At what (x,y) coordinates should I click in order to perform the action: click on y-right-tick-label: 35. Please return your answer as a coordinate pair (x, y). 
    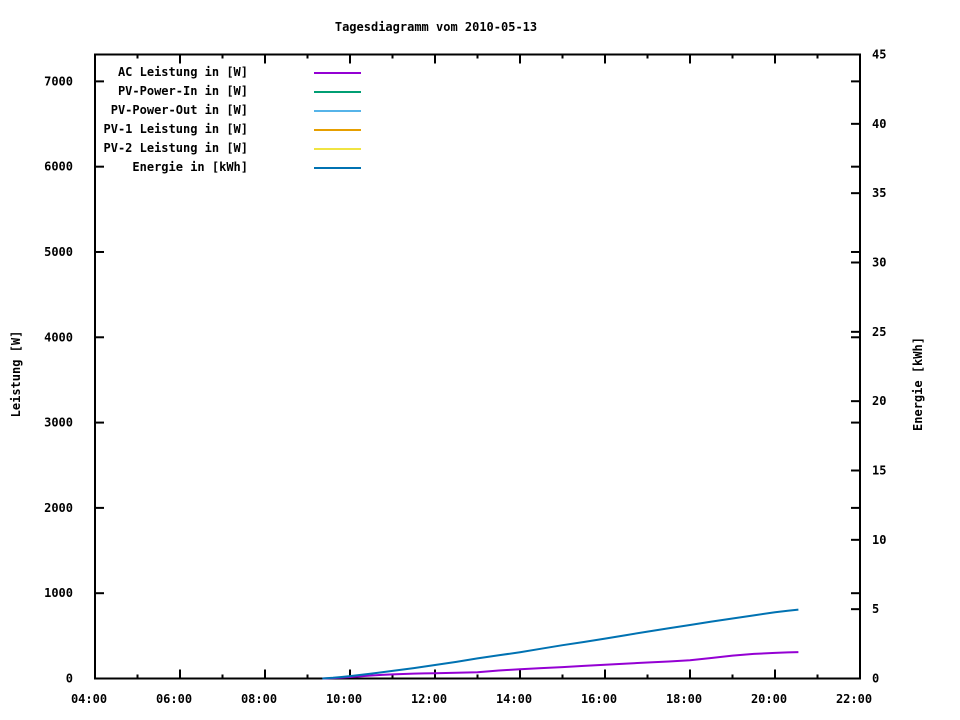
    Looking at the image, I should click on (879, 193).